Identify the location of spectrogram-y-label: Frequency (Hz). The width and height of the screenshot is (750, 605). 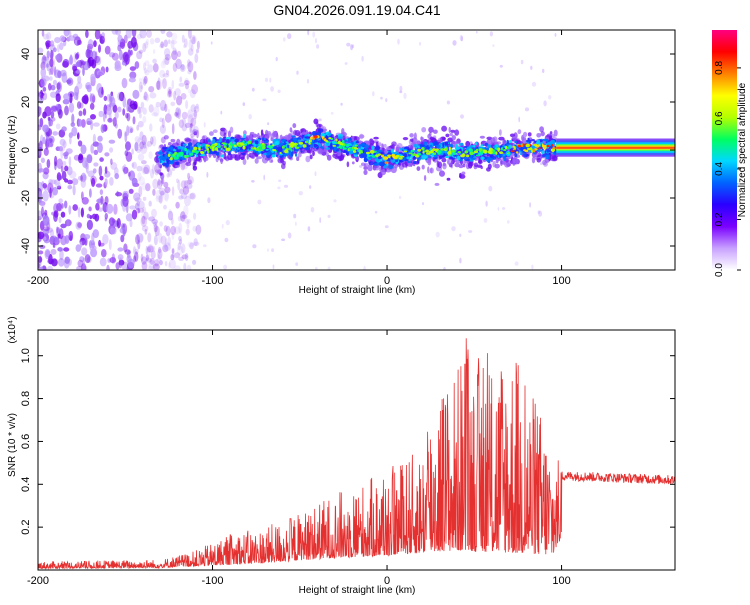
(12, 150).